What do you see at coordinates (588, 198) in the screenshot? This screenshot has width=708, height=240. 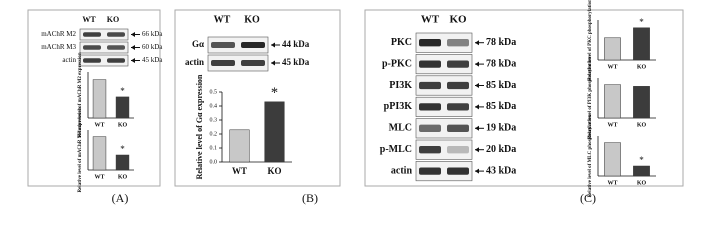 I see `panel-label: (C)` at bounding box center [588, 198].